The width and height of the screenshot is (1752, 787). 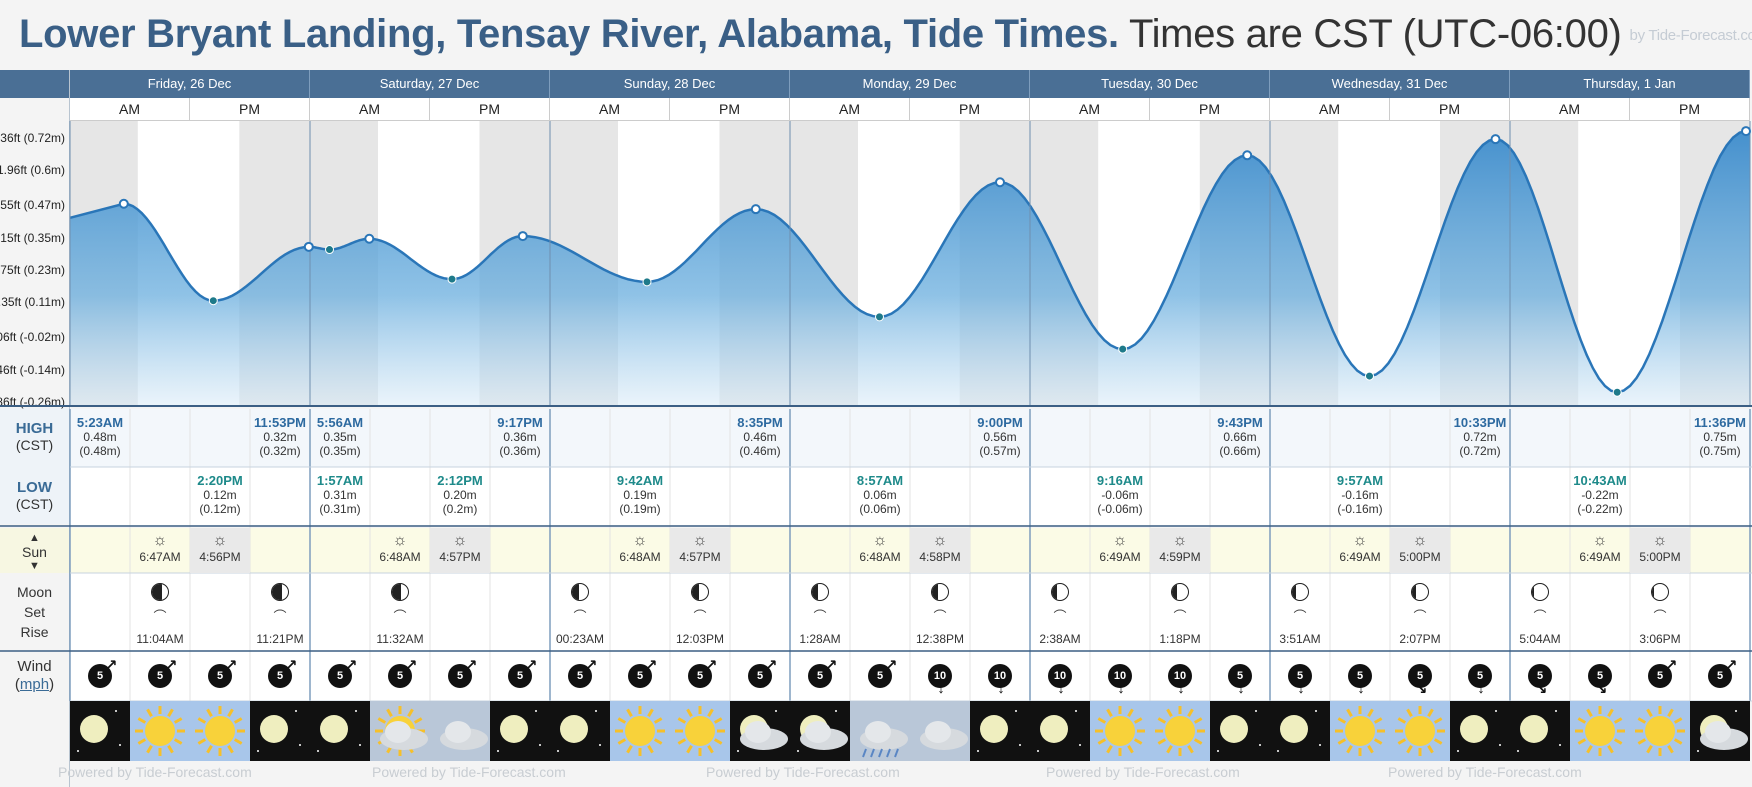 I want to click on moonrise-cell: ⌒ 12:03PM, so click(x=700, y=615).